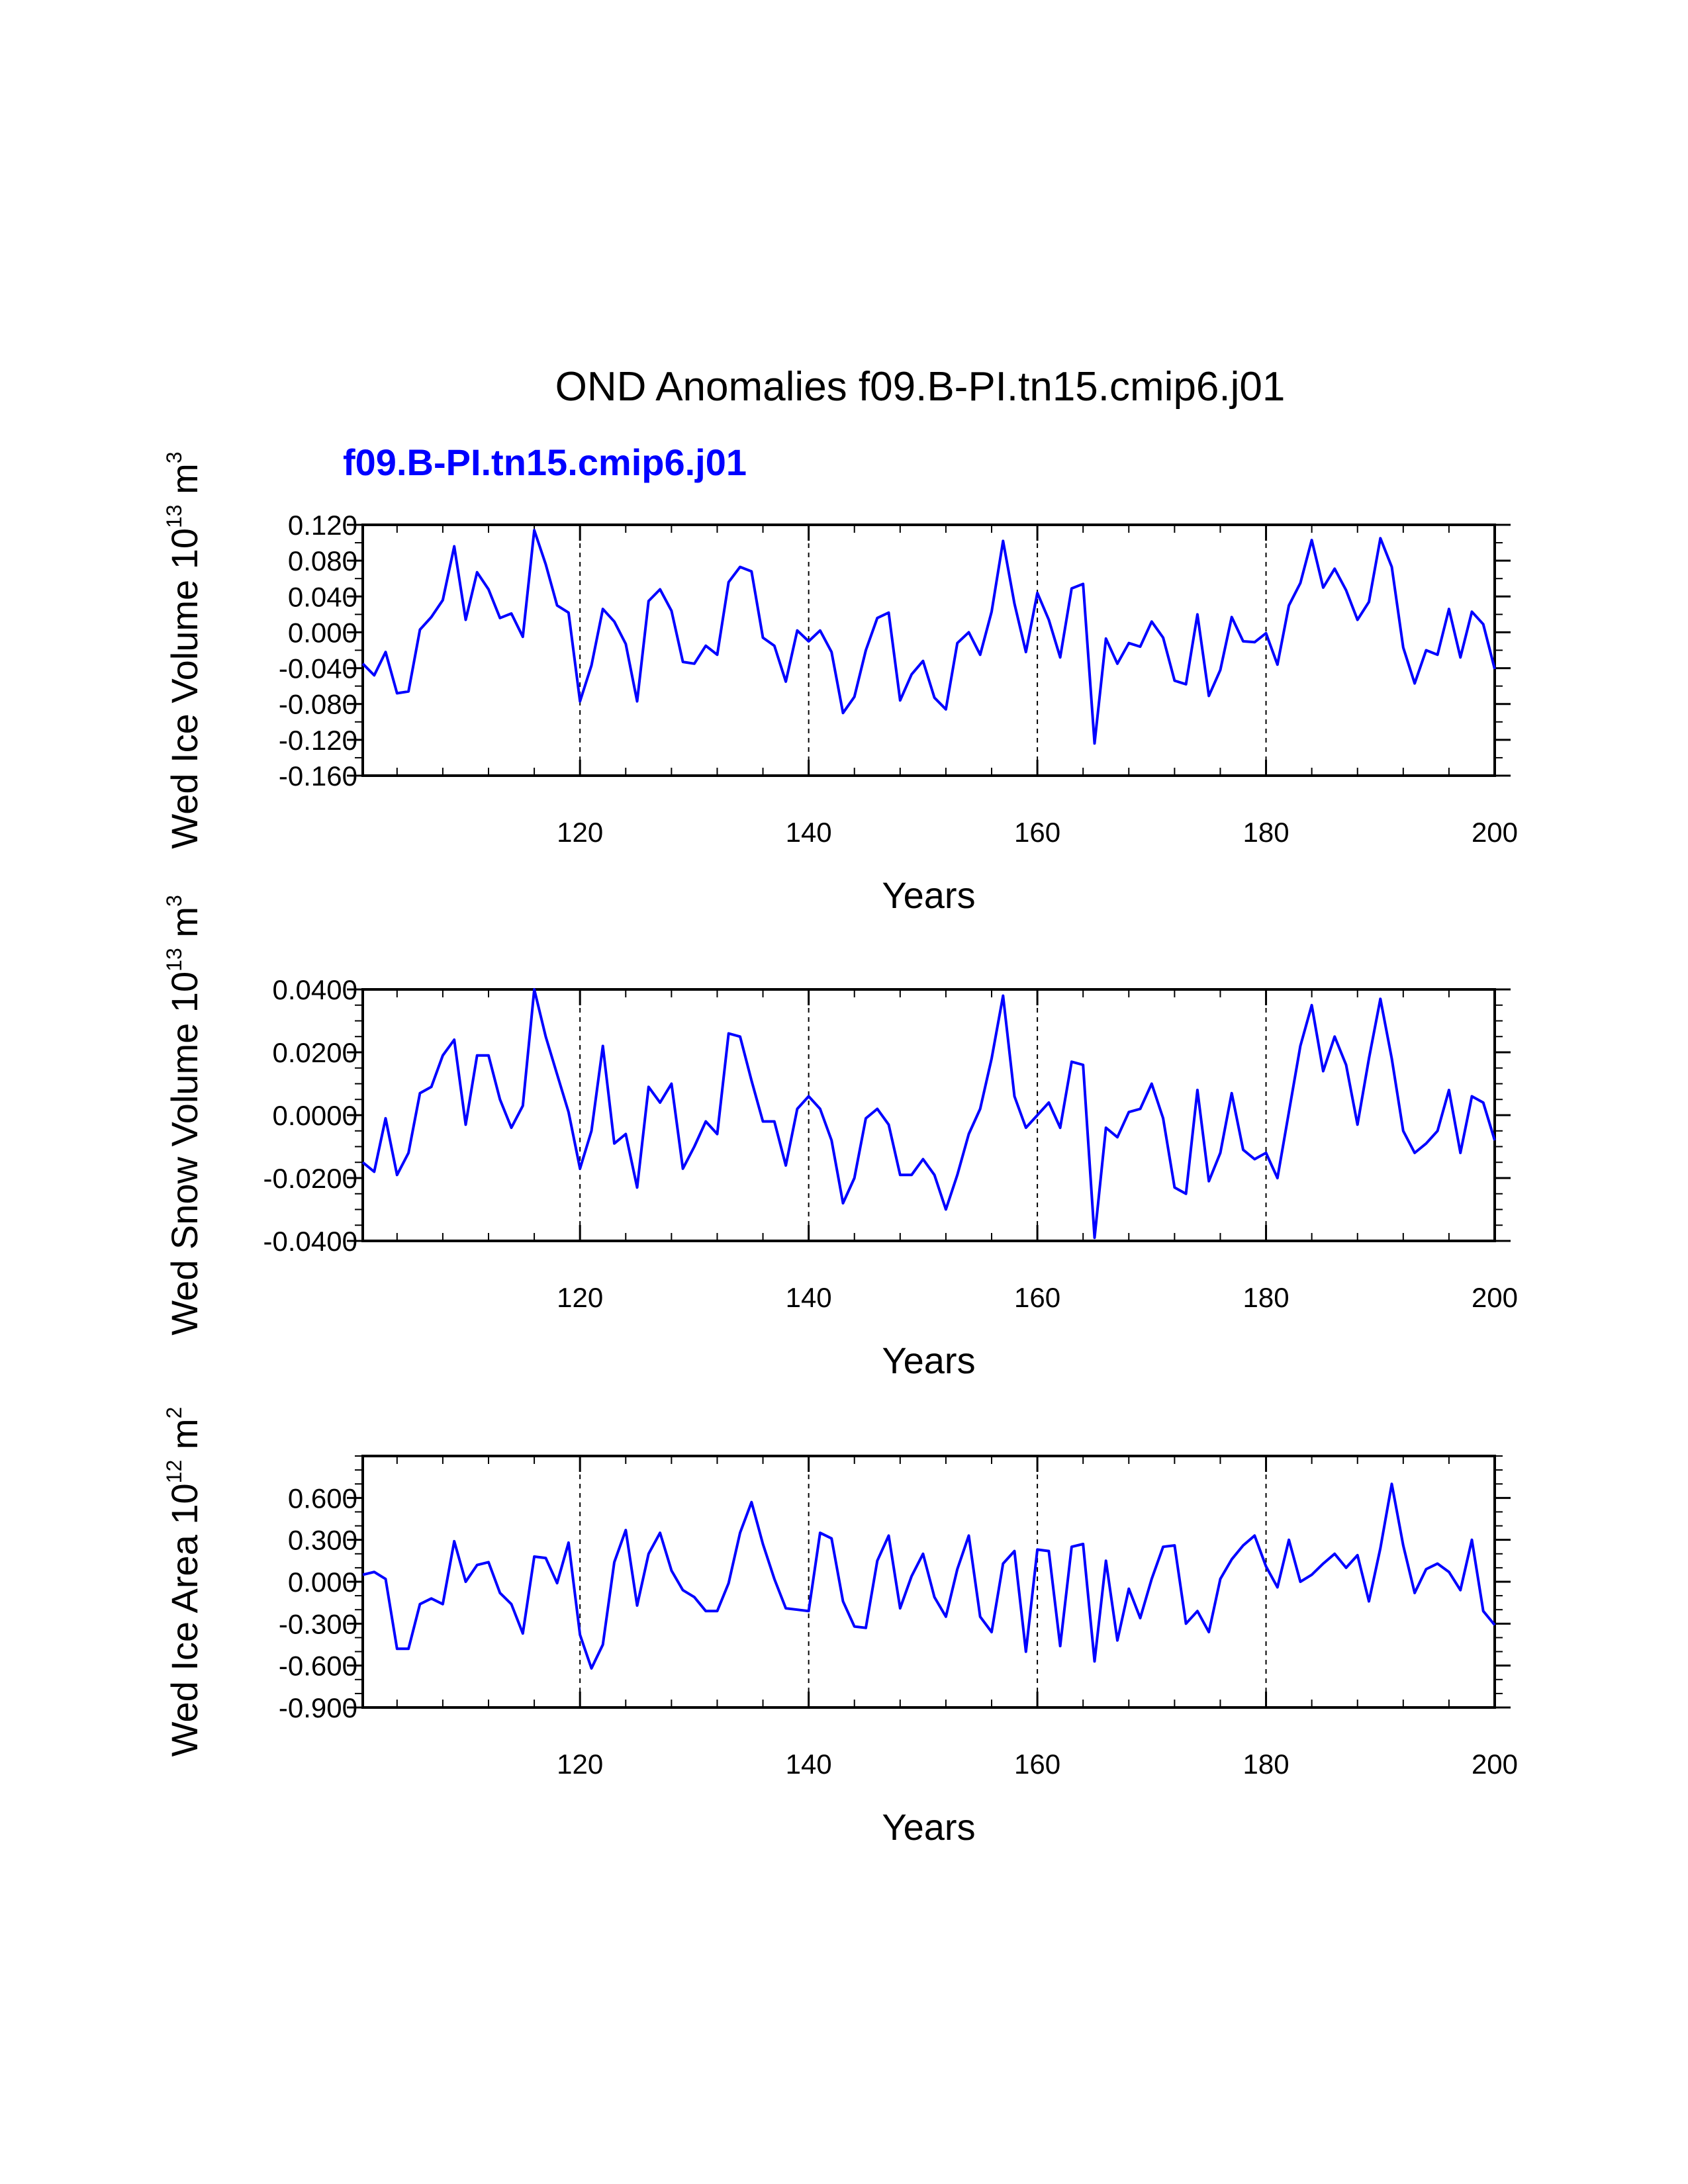 This screenshot has height=2184, width=1688. I want to click on y-axis-label: Wed Ice Area 1012 m2, so click(183, 1582).